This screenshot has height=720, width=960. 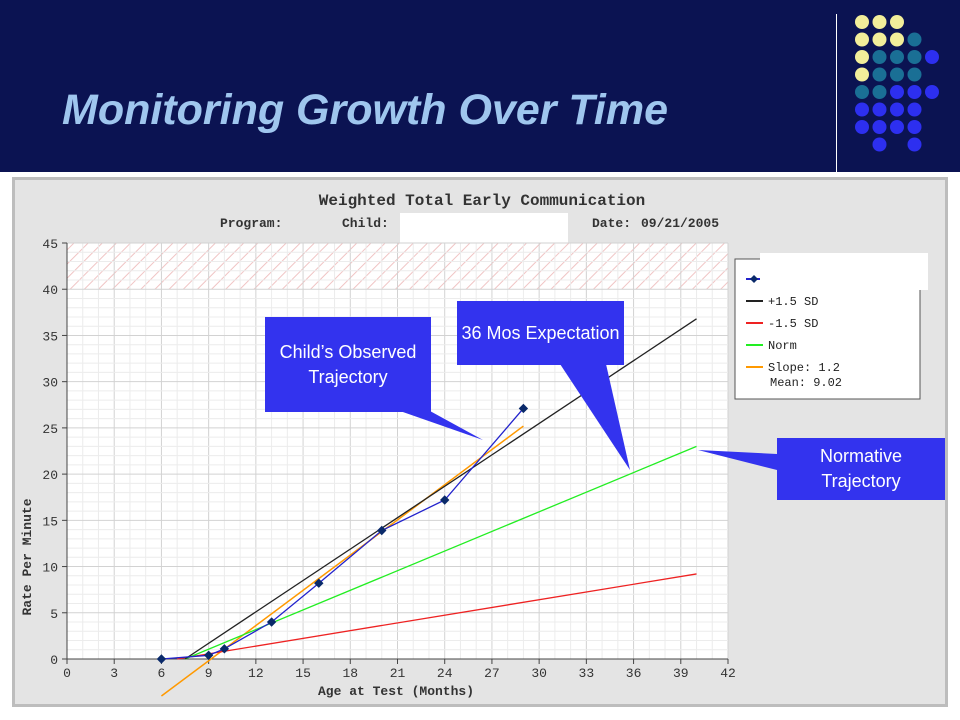 I want to click on x-tick-label: 36, so click(x=634, y=673).